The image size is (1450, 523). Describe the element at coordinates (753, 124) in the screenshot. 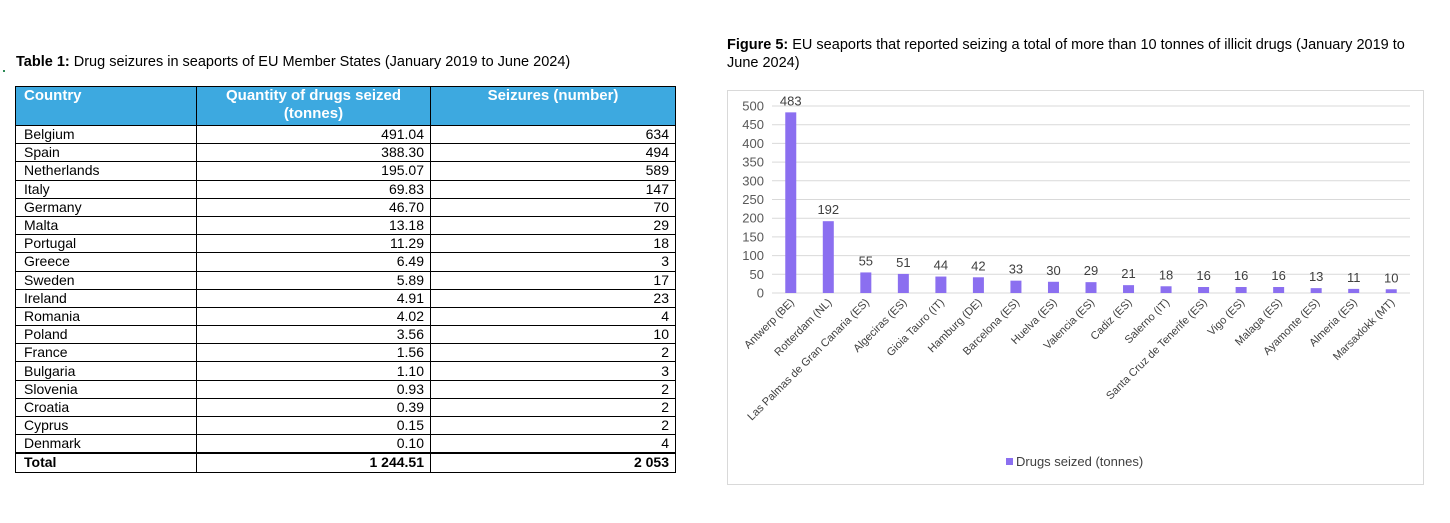

I see `y-tick-label: 450` at that location.